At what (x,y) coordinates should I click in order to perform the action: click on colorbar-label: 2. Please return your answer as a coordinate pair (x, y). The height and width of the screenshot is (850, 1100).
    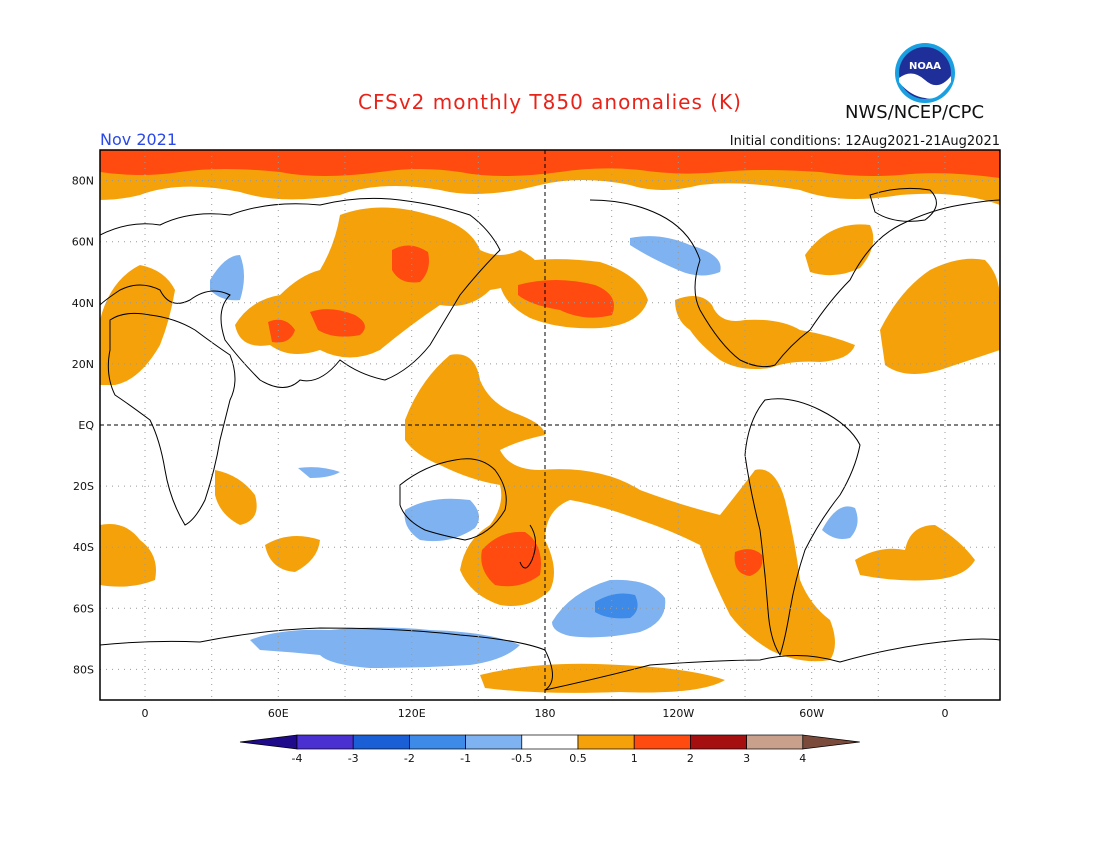
    Looking at the image, I should click on (690, 758).